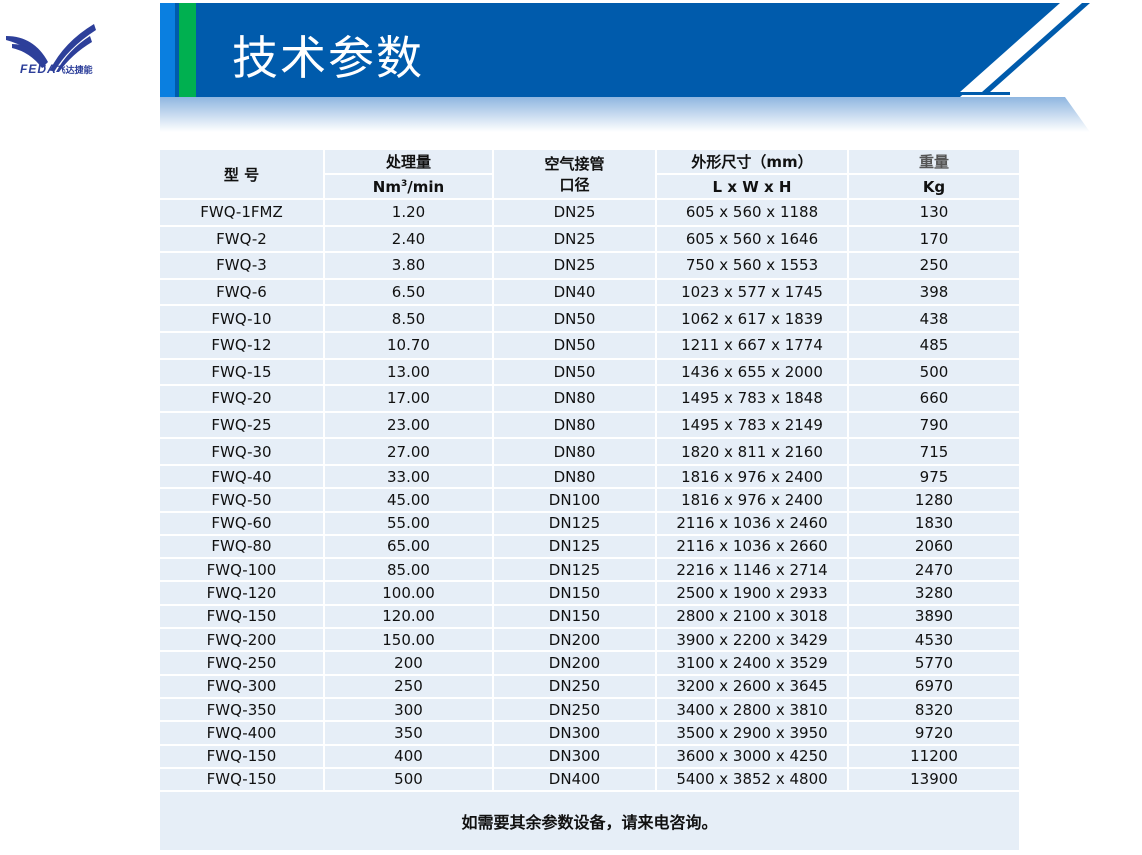 The height and width of the screenshot is (855, 1142). I want to click on cell-inlet: DN50, so click(574, 318).